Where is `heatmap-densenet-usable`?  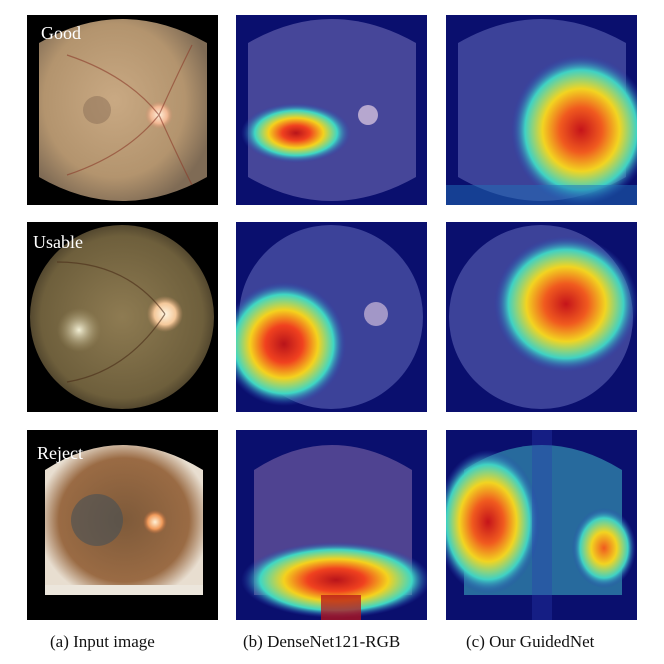
heatmap-densenet-usable is located at coordinates (331, 317).